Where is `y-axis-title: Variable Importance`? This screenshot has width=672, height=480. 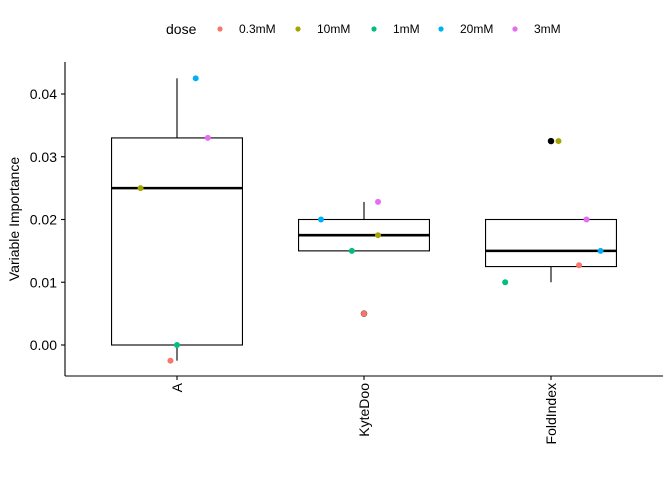
y-axis-title: Variable Importance is located at coordinates (14, 219).